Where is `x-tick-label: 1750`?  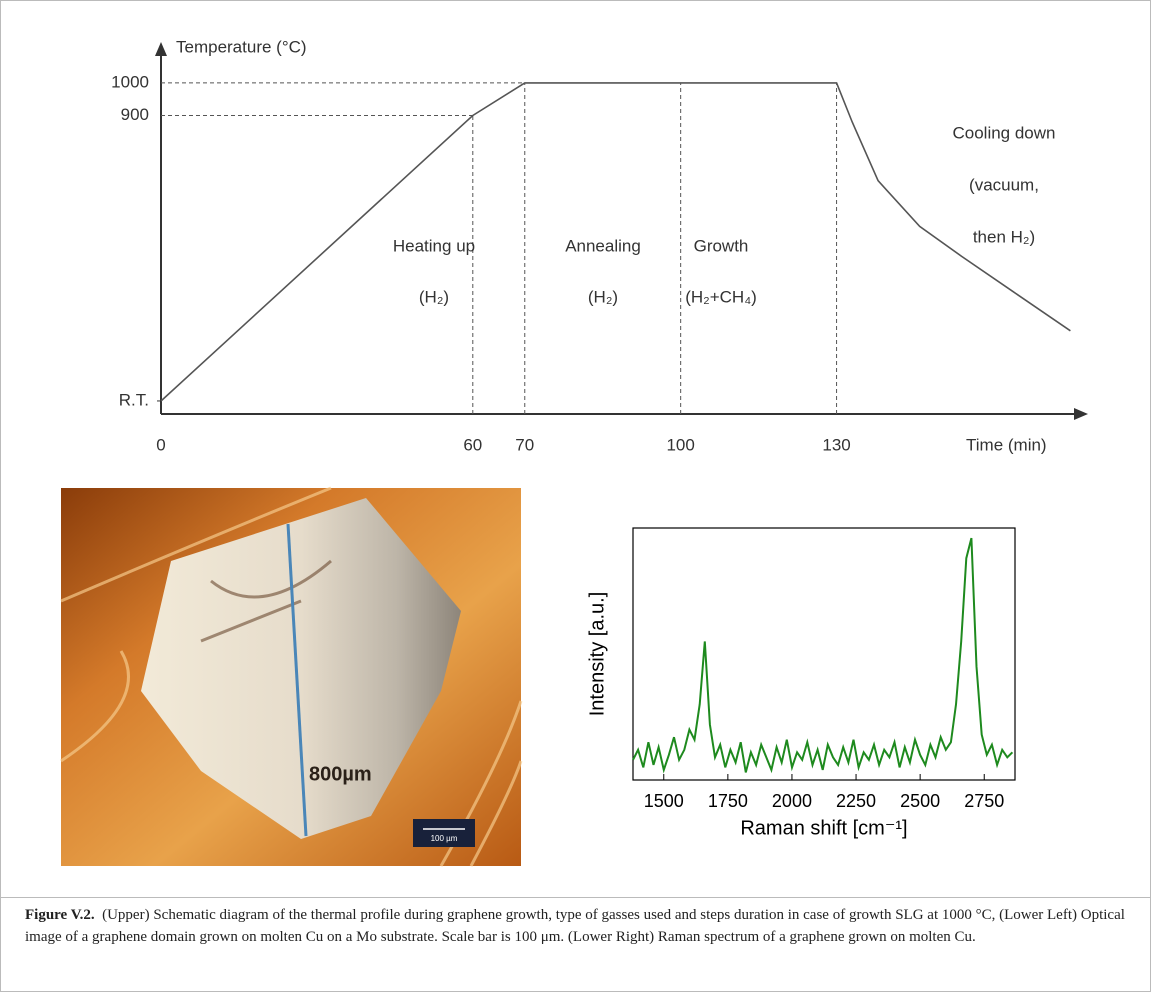
x-tick-label: 1750 is located at coordinates (728, 801).